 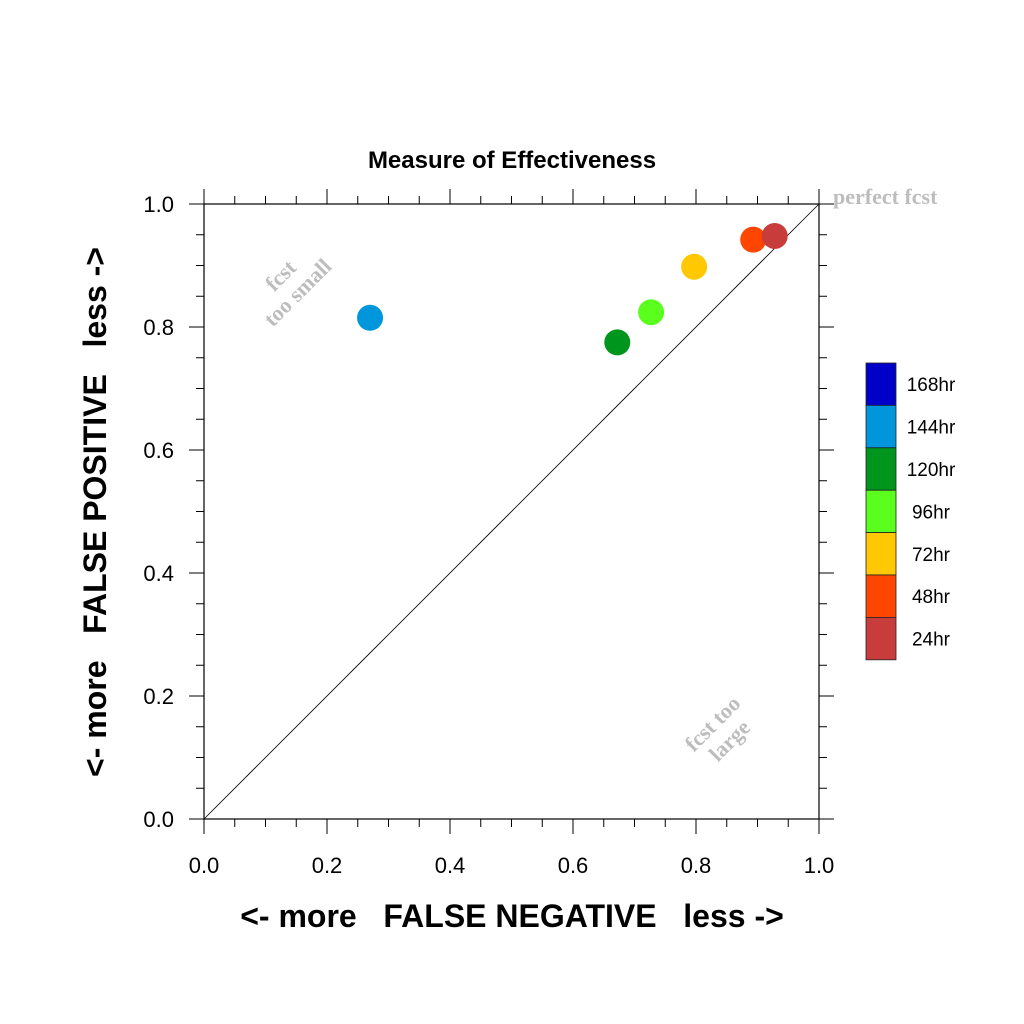 What do you see at coordinates (512, 916) in the screenshot?
I see `x-axis-label: <- more FALSE NEGATIVE less ->` at bounding box center [512, 916].